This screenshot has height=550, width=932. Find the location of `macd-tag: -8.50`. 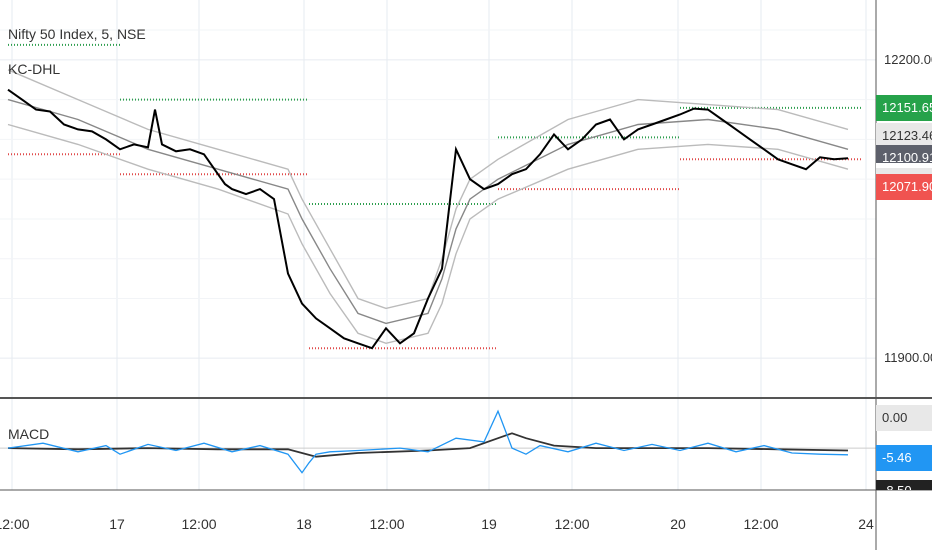

macd-tag: -8.50 is located at coordinates (904, 485).